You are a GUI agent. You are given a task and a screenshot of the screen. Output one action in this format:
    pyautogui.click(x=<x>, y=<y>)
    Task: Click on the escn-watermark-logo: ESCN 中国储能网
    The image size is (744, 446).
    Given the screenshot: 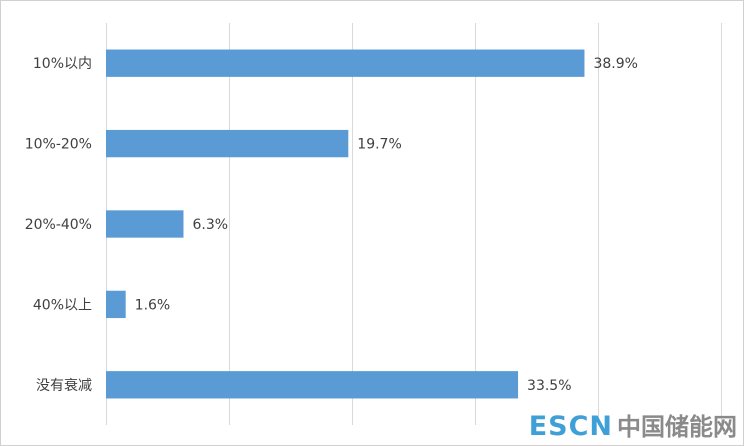 What is the action you would take?
    pyautogui.click(x=633, y=424)
    